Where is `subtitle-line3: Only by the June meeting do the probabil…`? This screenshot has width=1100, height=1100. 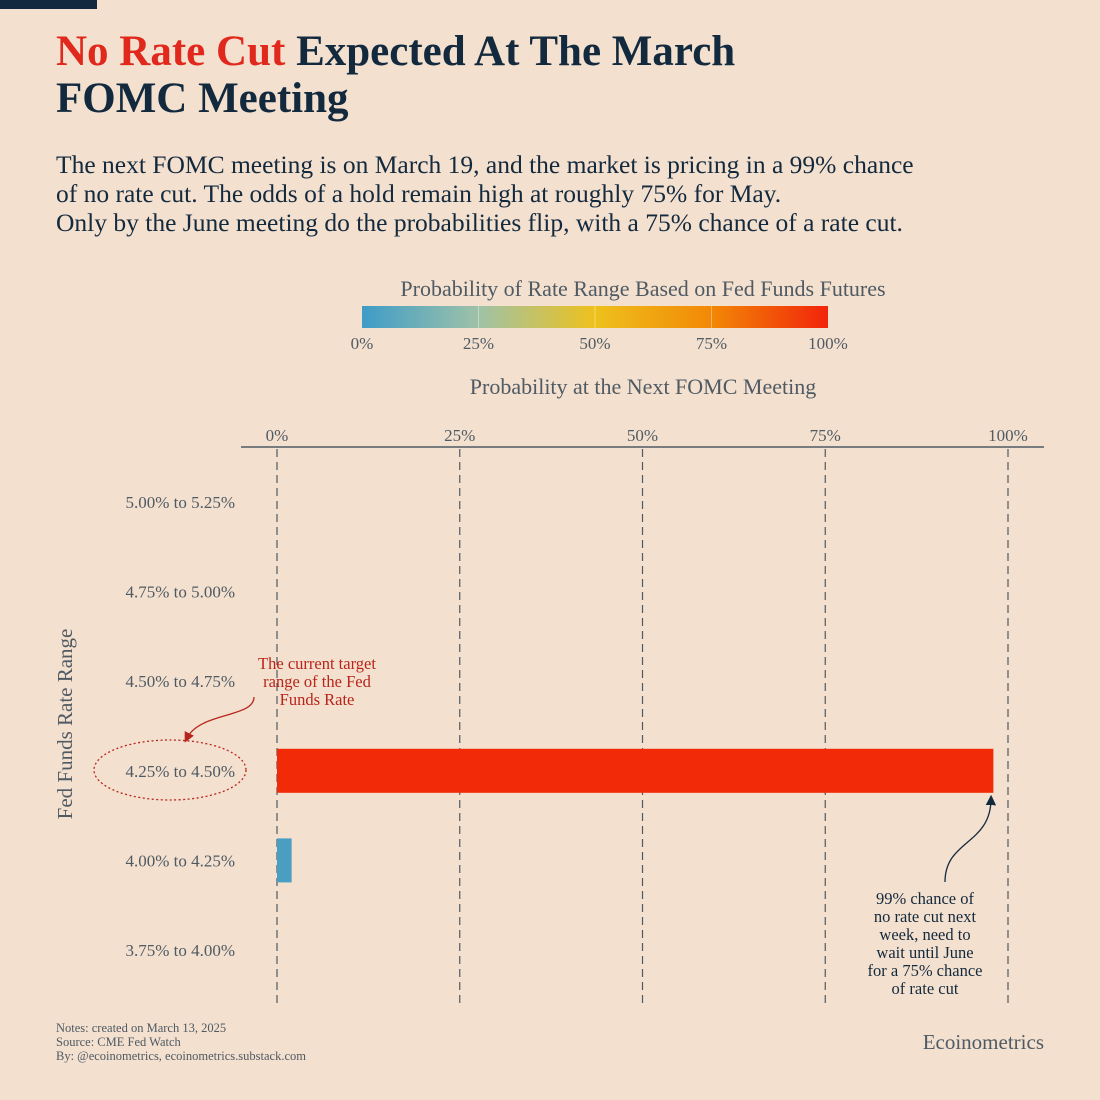 subtitle-line3: Only by the June meeting do the probabil… is located at coordinates (479, 222).